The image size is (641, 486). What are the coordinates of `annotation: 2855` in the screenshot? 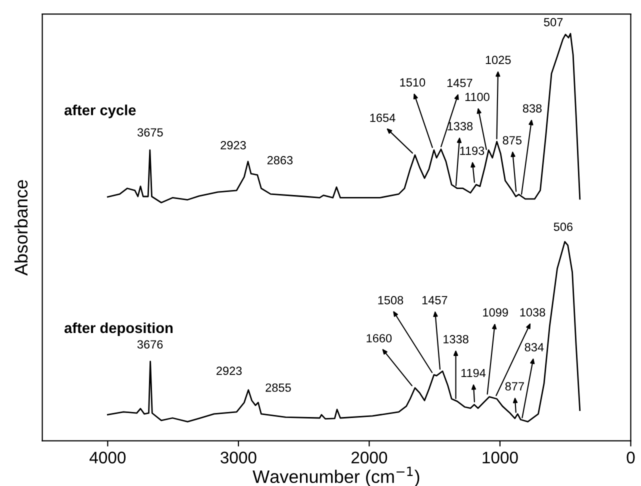 It's located at (278, 387).